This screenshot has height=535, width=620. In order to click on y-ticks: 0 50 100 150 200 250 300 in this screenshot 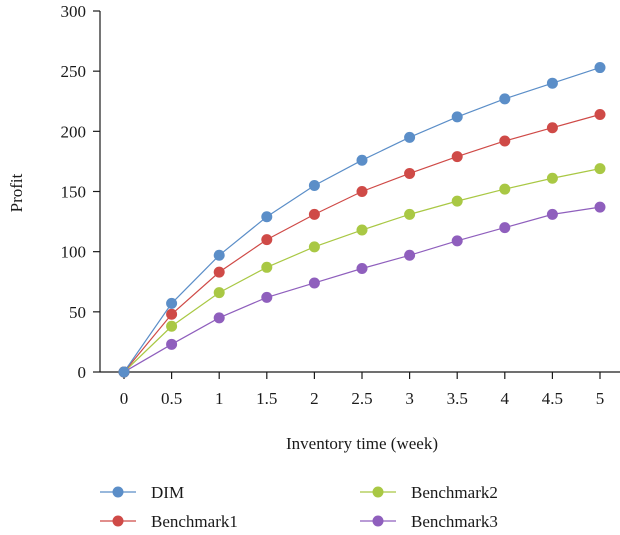, I will do `click(80, 192)`.